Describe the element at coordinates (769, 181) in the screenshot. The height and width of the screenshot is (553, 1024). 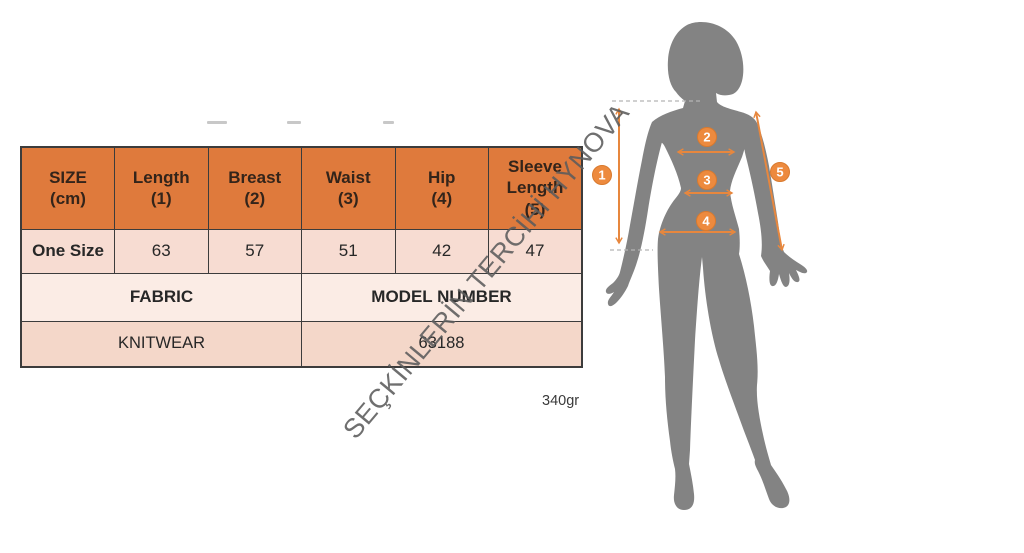
I see `sleeve-measure-arrow` at that location.